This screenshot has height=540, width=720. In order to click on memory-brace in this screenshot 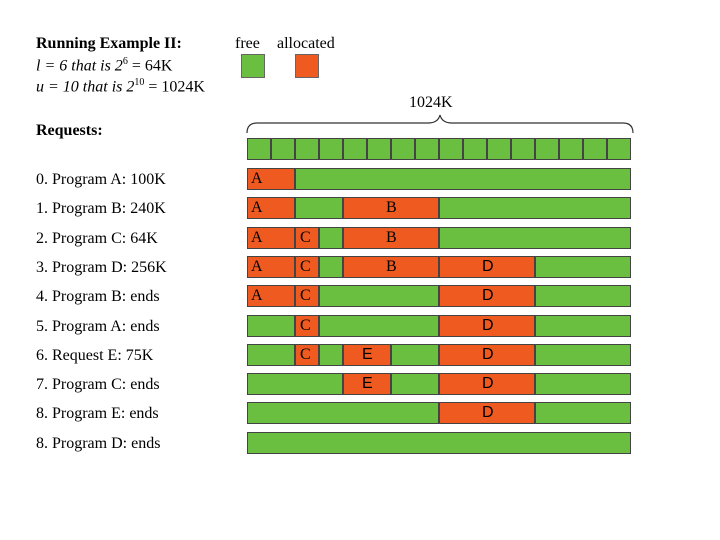, I will do `click(440, 124)`.